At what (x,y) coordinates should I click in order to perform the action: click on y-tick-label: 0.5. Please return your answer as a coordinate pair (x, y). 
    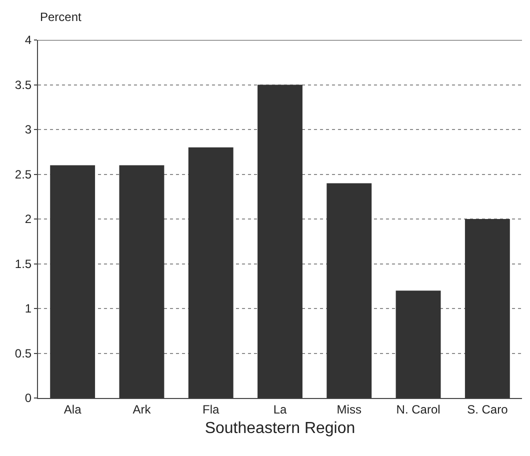
    Looking at the image, I should click on (23, 353).